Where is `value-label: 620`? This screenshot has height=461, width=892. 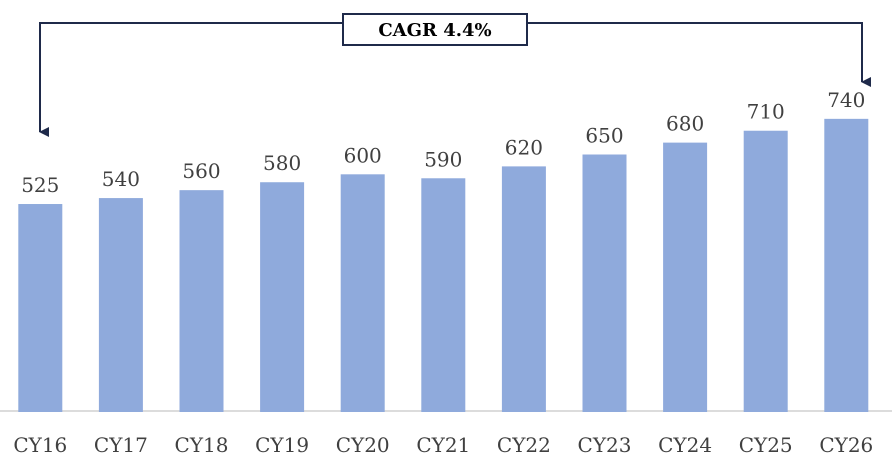
value-label: 620 is located at coordinates (524, 147).